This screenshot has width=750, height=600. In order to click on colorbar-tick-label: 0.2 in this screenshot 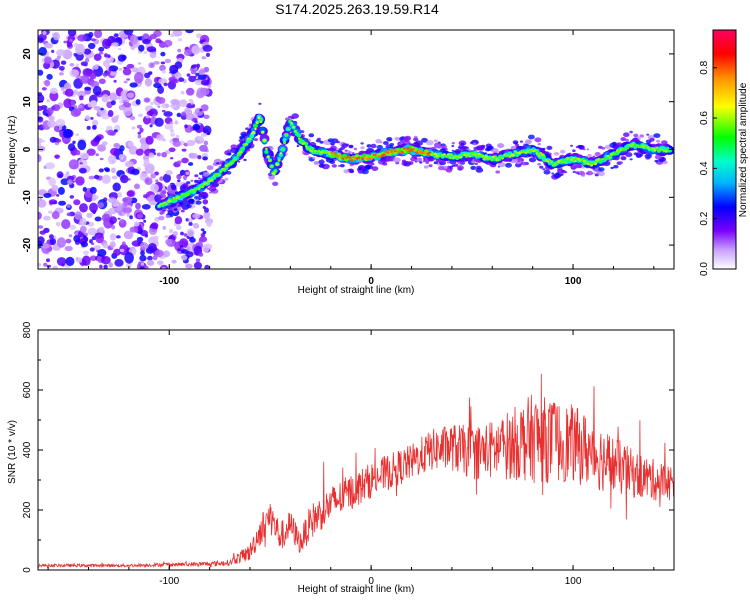, I will do `click(704, 218)`.